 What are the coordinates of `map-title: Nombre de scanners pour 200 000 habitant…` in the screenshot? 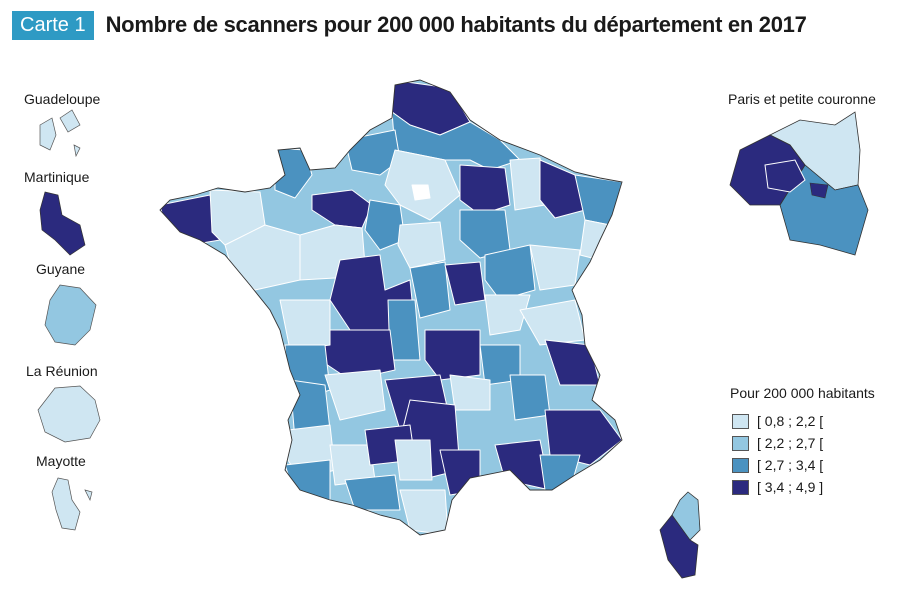 It's located at (456, 24).